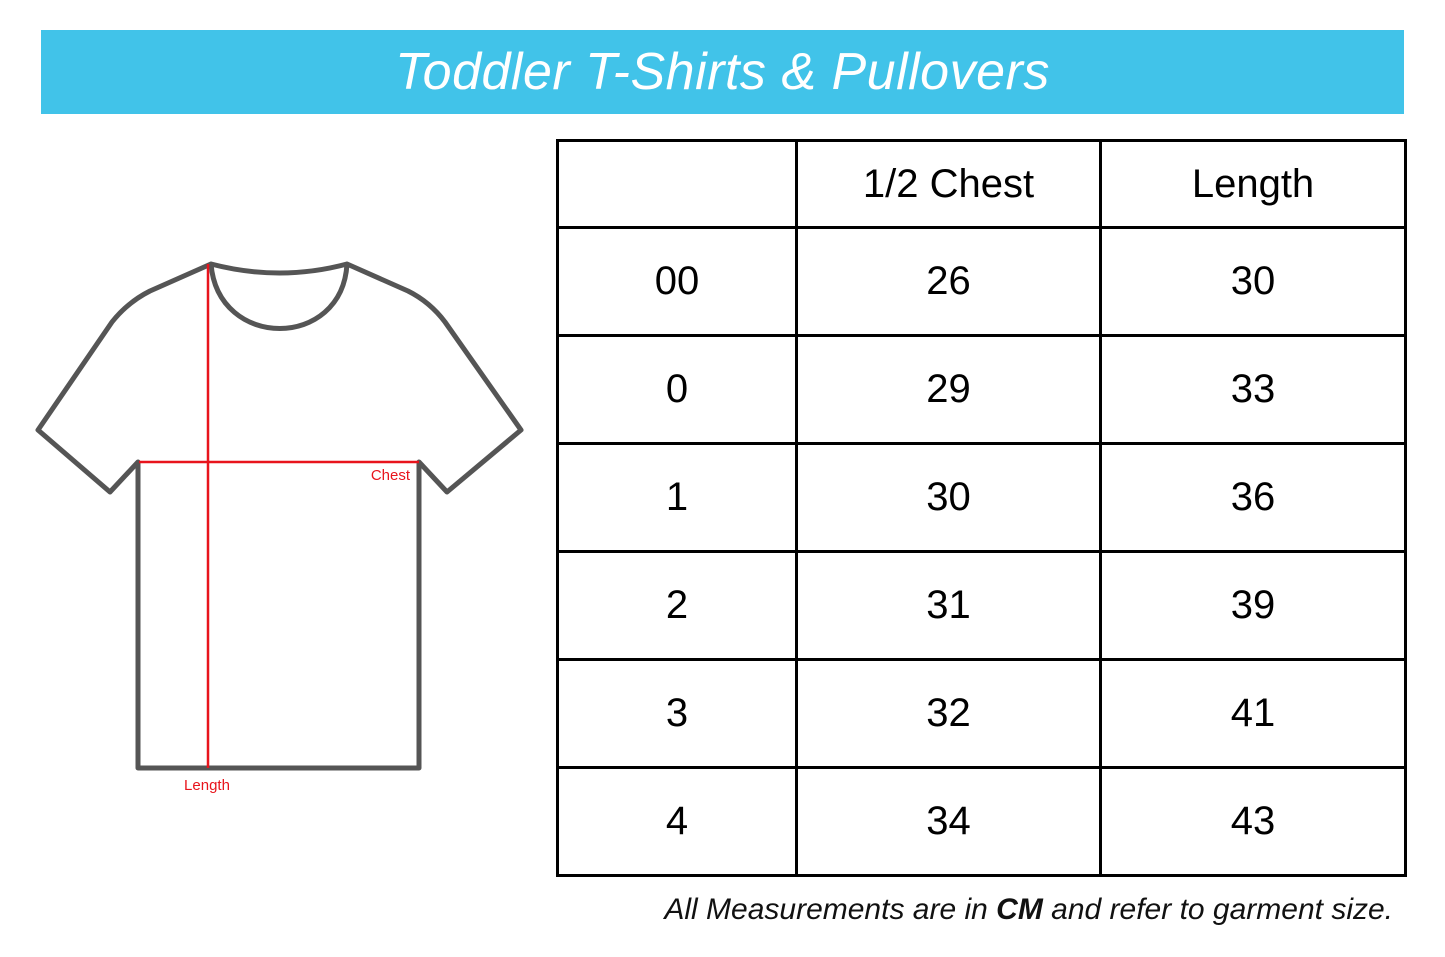 The width and height of the screenshot is (1445, 957). I want to click on table-row: 1 30 36, so click(981, 497).